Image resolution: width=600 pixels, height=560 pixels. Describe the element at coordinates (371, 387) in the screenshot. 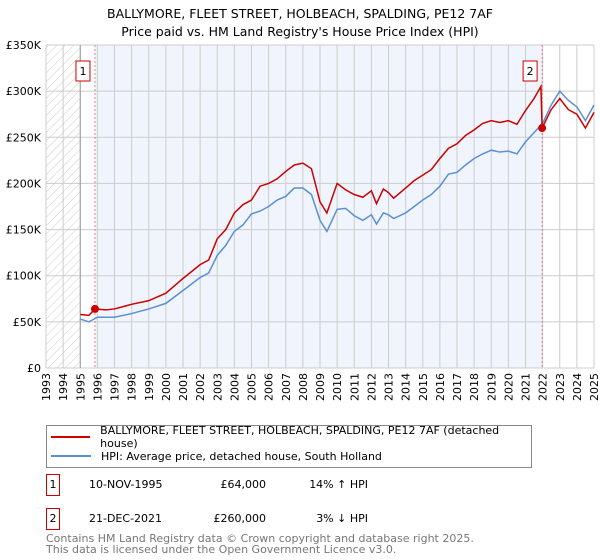

I see `x-tick-label: 2012` at that location.